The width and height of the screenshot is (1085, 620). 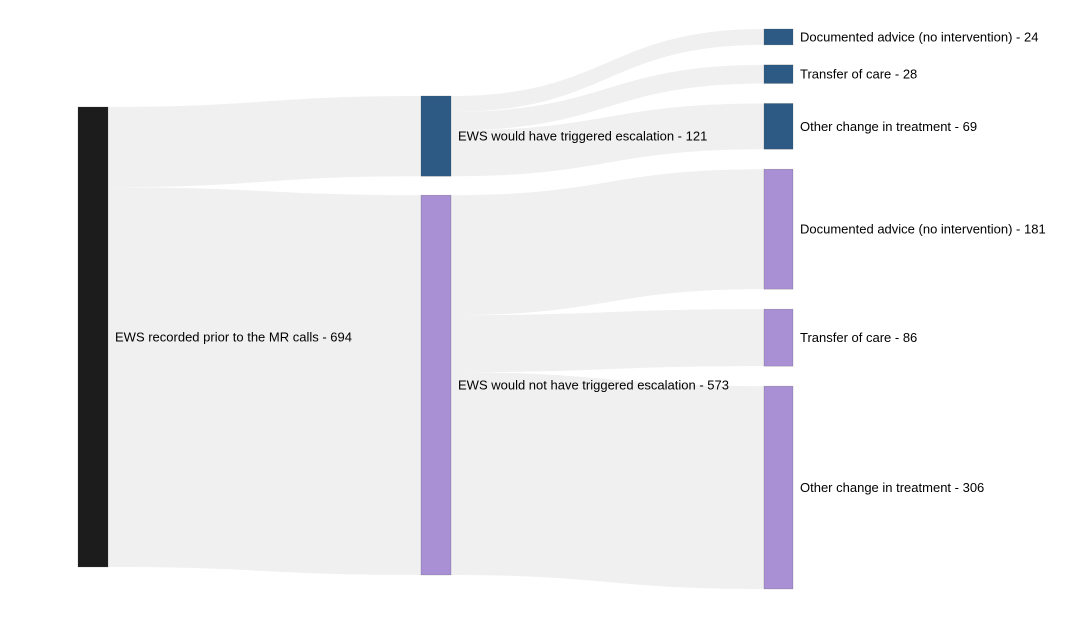 What do you see at coordinates (778, 74) in the screenshot?
I see `sankey-node-transfer-esc` at bounding box center [778, 74].